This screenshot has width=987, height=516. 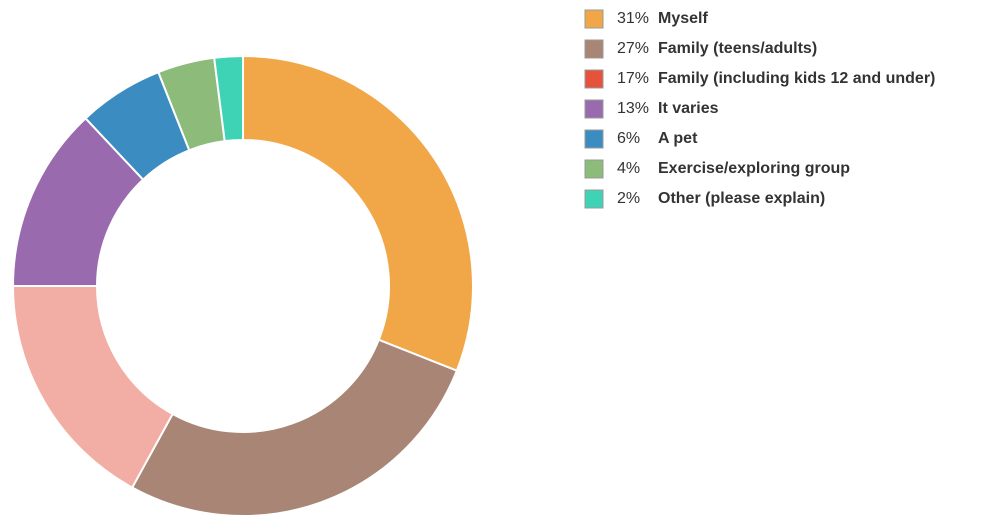 What do you see at coordinates (678, 138) in the screenshot?
I see `legend-label: A pet` at bounding box center [678, 138].